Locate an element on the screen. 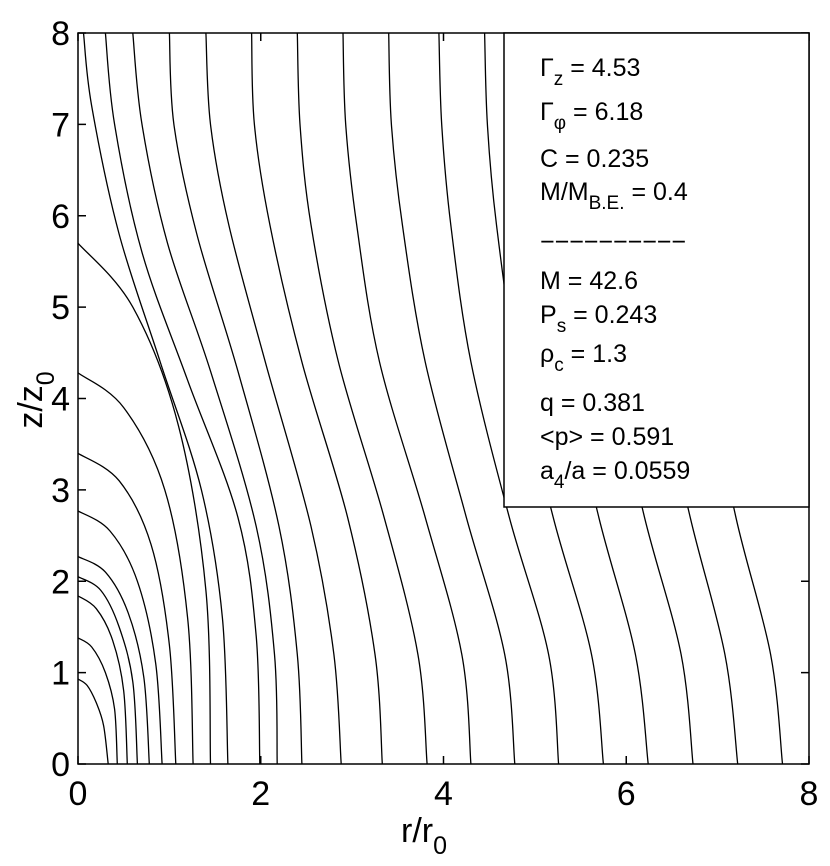  y-tick-label: 7 is located at coordinates (60, 125).